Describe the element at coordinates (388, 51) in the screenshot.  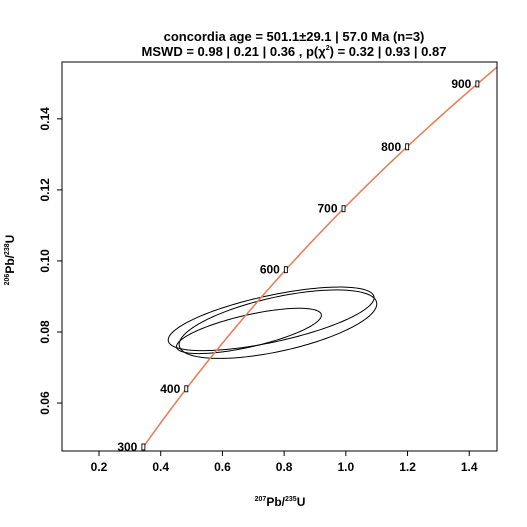
I see `title-line-2-end: ) = 0.32 | 0.93 | 0.87` at that location.